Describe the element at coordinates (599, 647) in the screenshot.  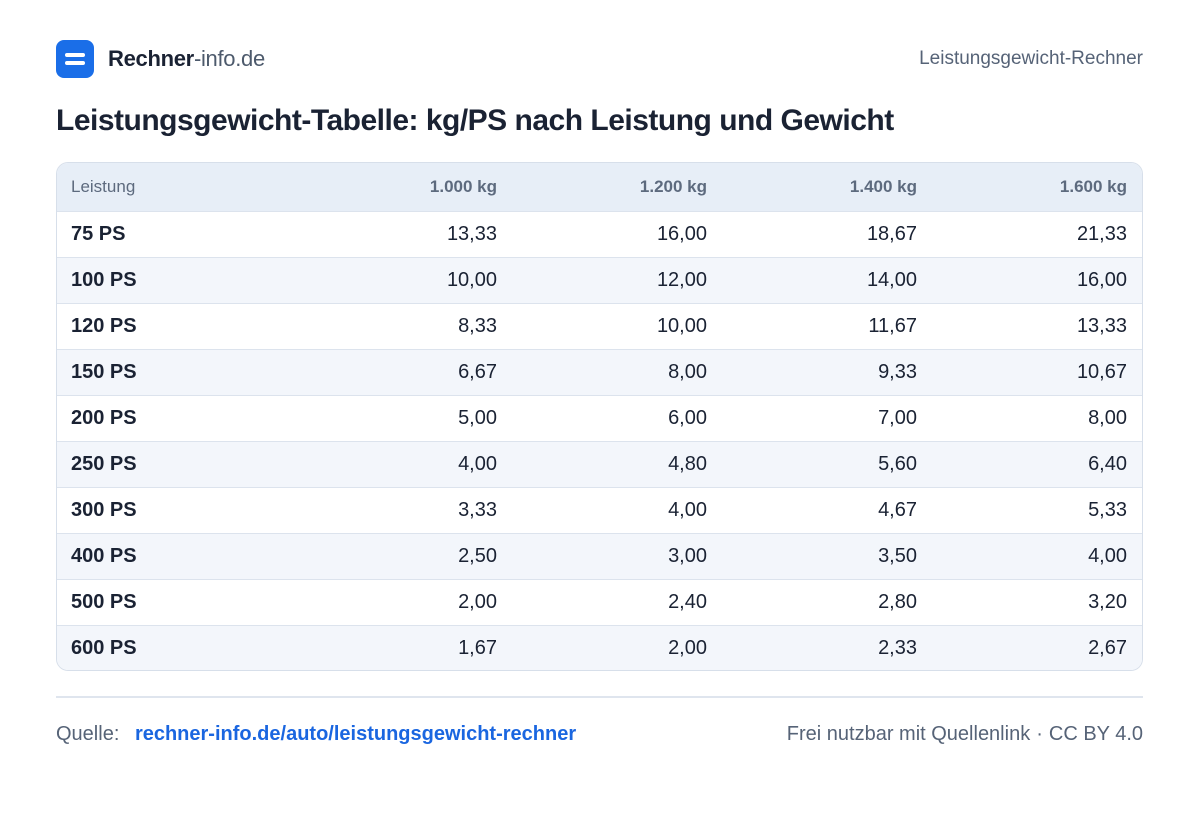
I see `table-row: 600 PS 1,67 2,00 2,33 2,67` at that location.